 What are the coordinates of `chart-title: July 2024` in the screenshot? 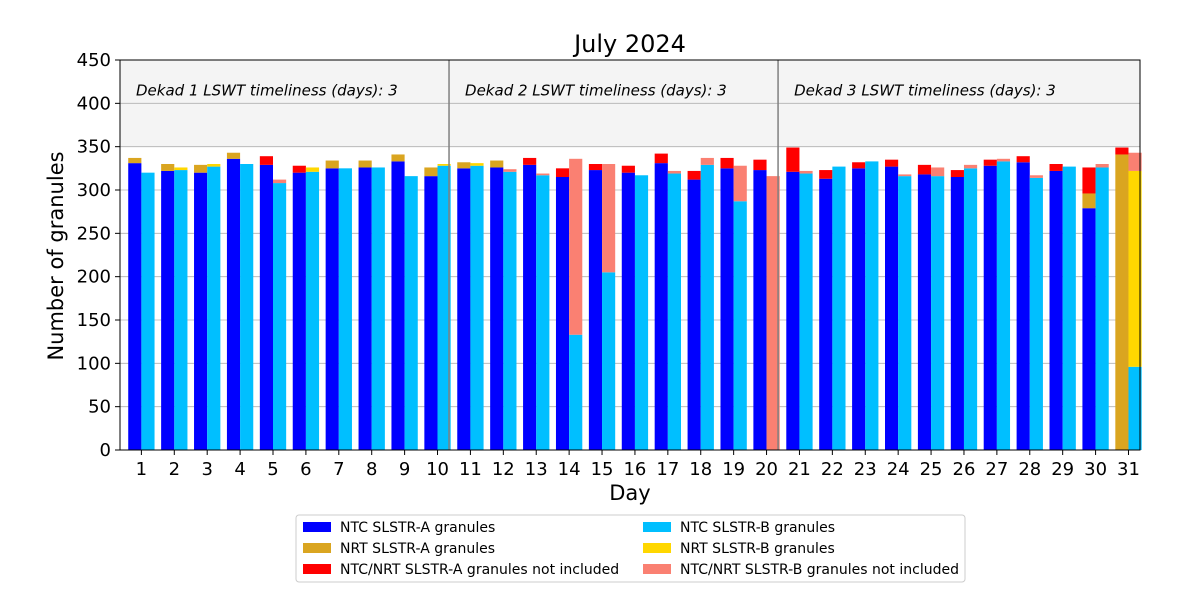 It's located at (629, 44).